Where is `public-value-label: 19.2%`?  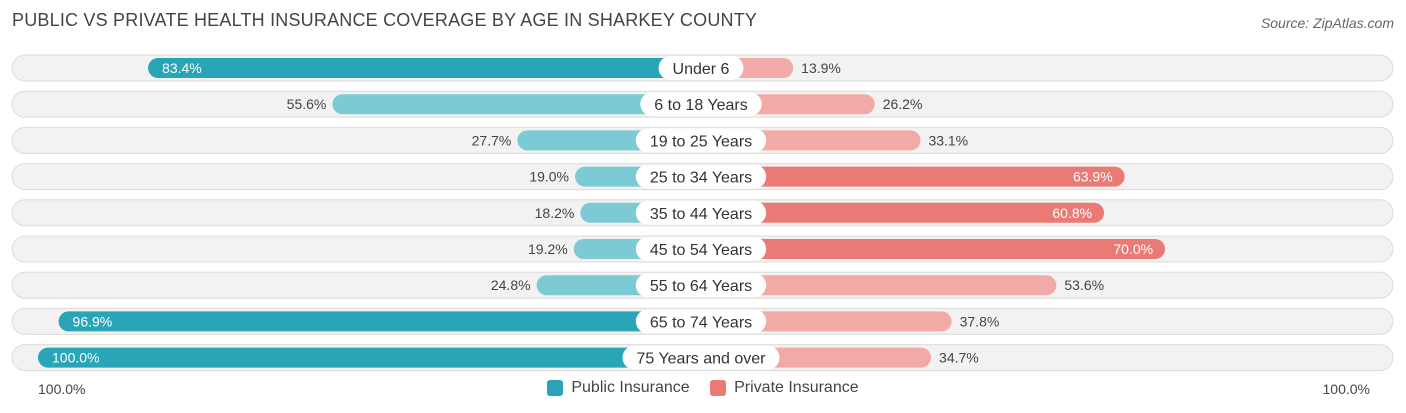
public-value-label: 19.2% is located at coordinates (548, 249).